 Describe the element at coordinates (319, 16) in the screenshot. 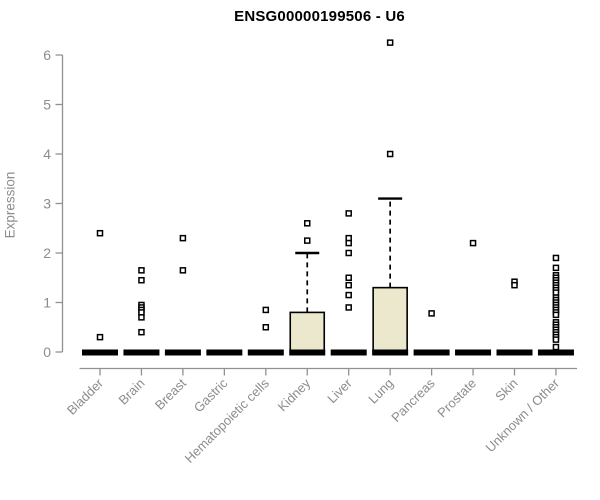

I see `chart-title: ENSG00000199506 - U6` at that location.